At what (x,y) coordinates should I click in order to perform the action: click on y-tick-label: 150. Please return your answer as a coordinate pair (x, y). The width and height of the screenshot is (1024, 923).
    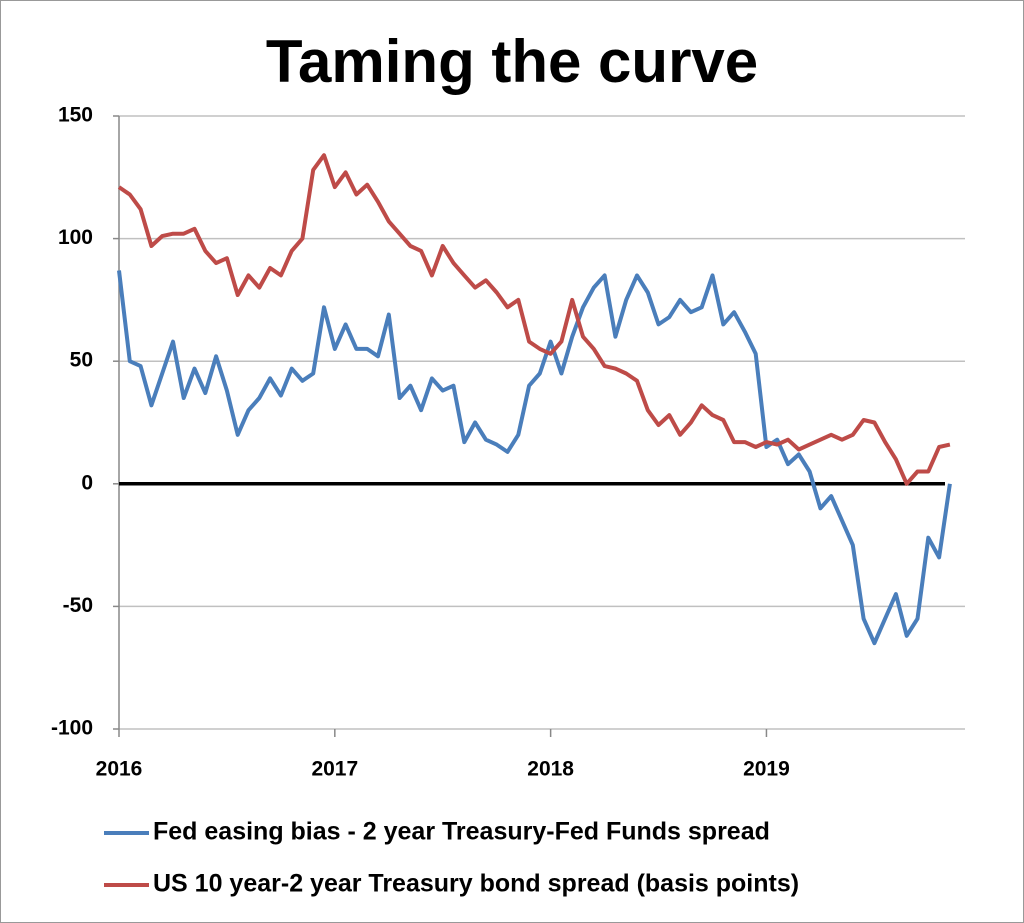
    Looking at the image, I should click on (75, 115).